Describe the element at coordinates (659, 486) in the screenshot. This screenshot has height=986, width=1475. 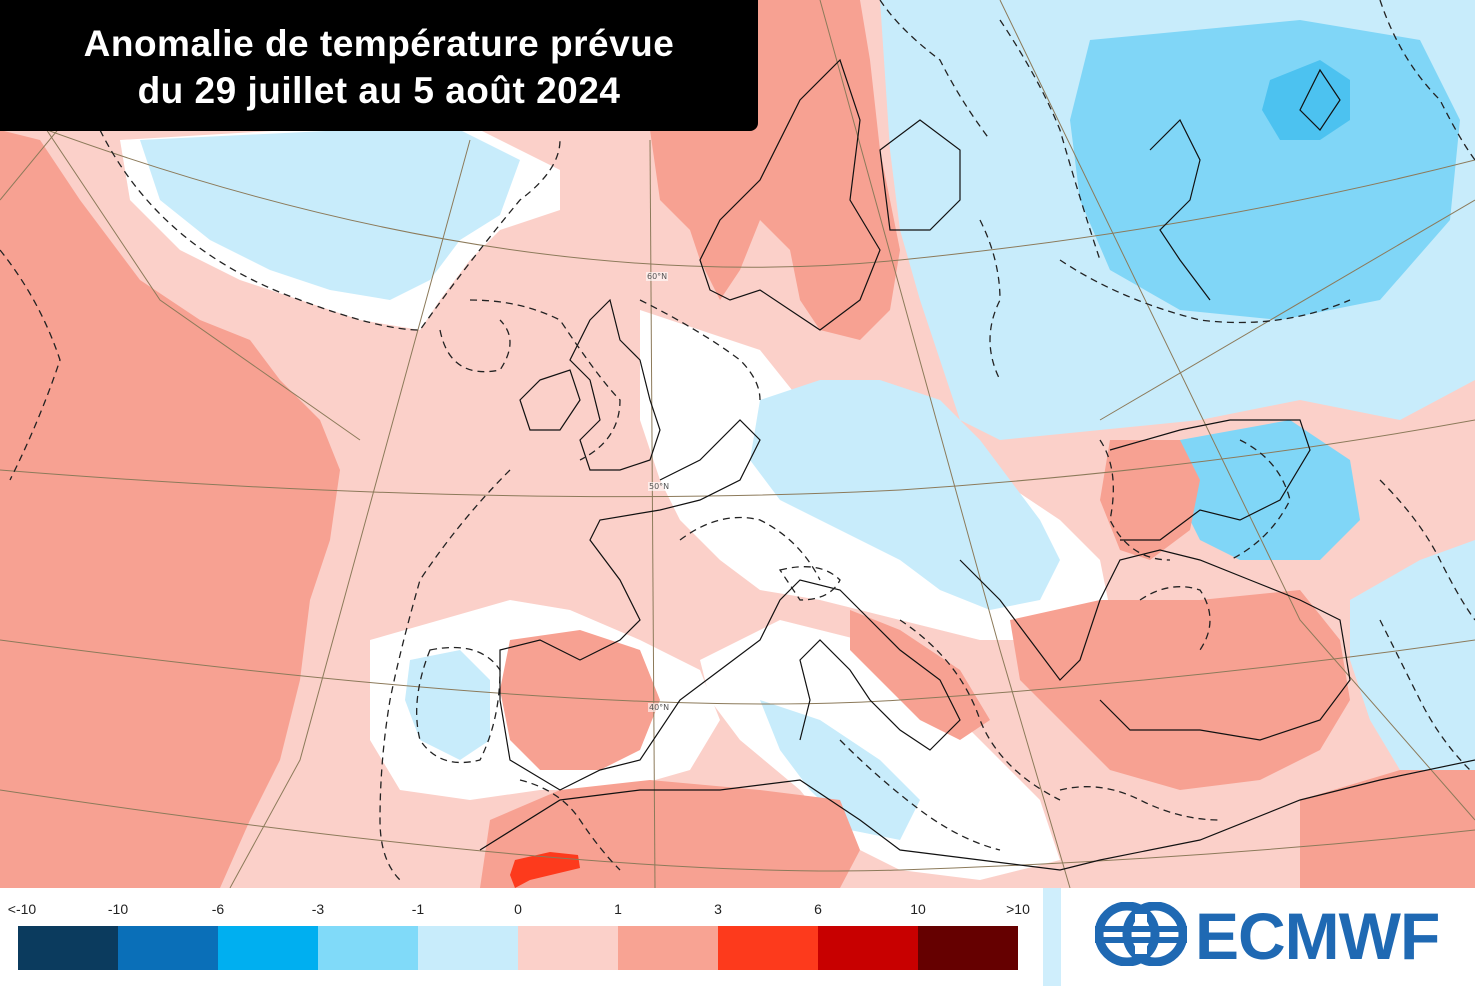
I see `latitude-label-50n: 50°N` at that location.